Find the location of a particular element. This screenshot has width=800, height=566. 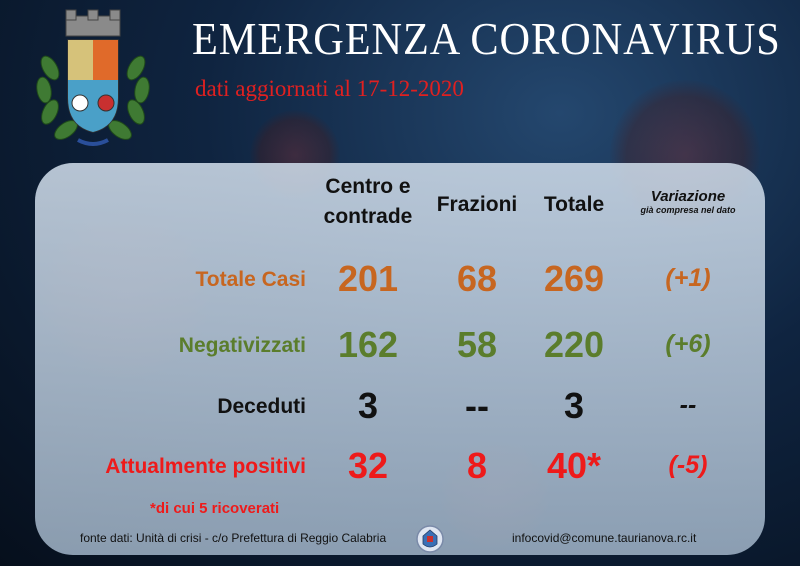

value-frazioni-deceduti: -- is located at coordinates (477, 405).